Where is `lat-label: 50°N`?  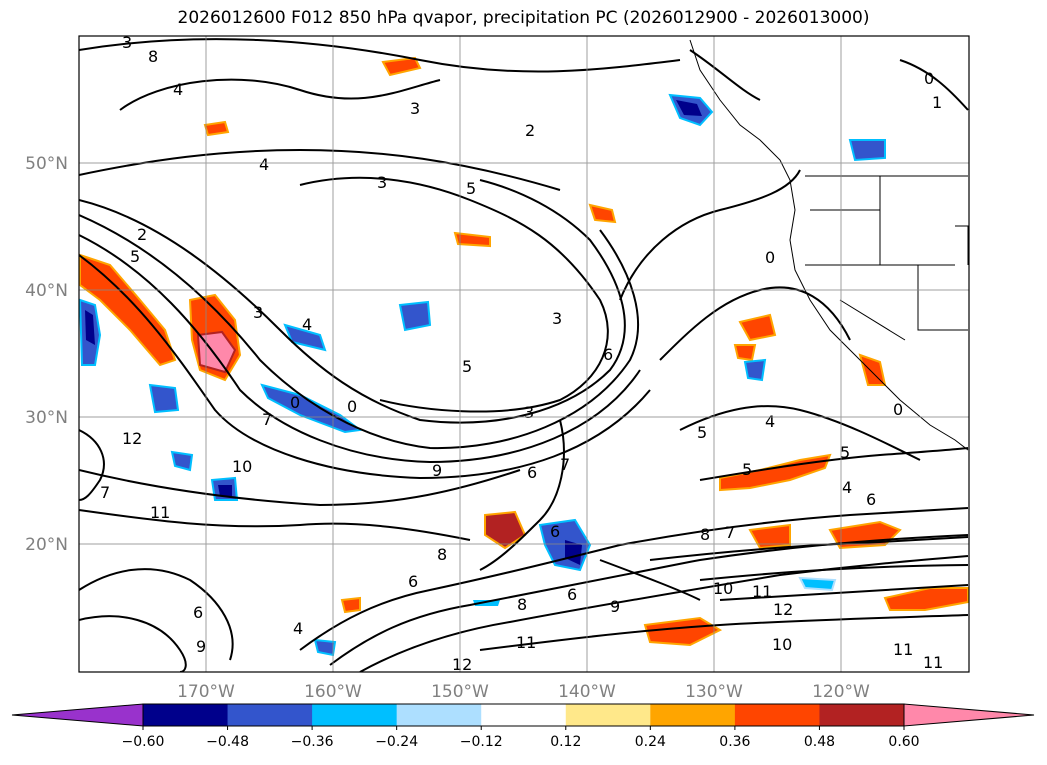 lat-label: 50°N is located at coordinates (46, 164).